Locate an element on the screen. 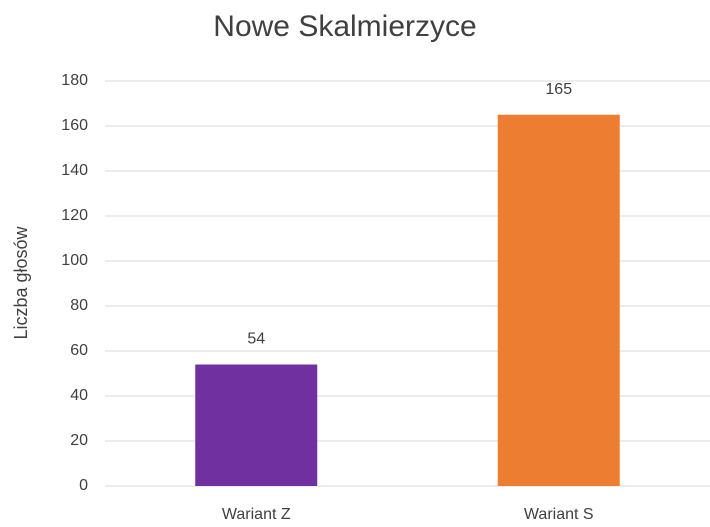 This screenshot has height=527, width=710. y-tick-label: 100 is located at coordinates (74, 260).